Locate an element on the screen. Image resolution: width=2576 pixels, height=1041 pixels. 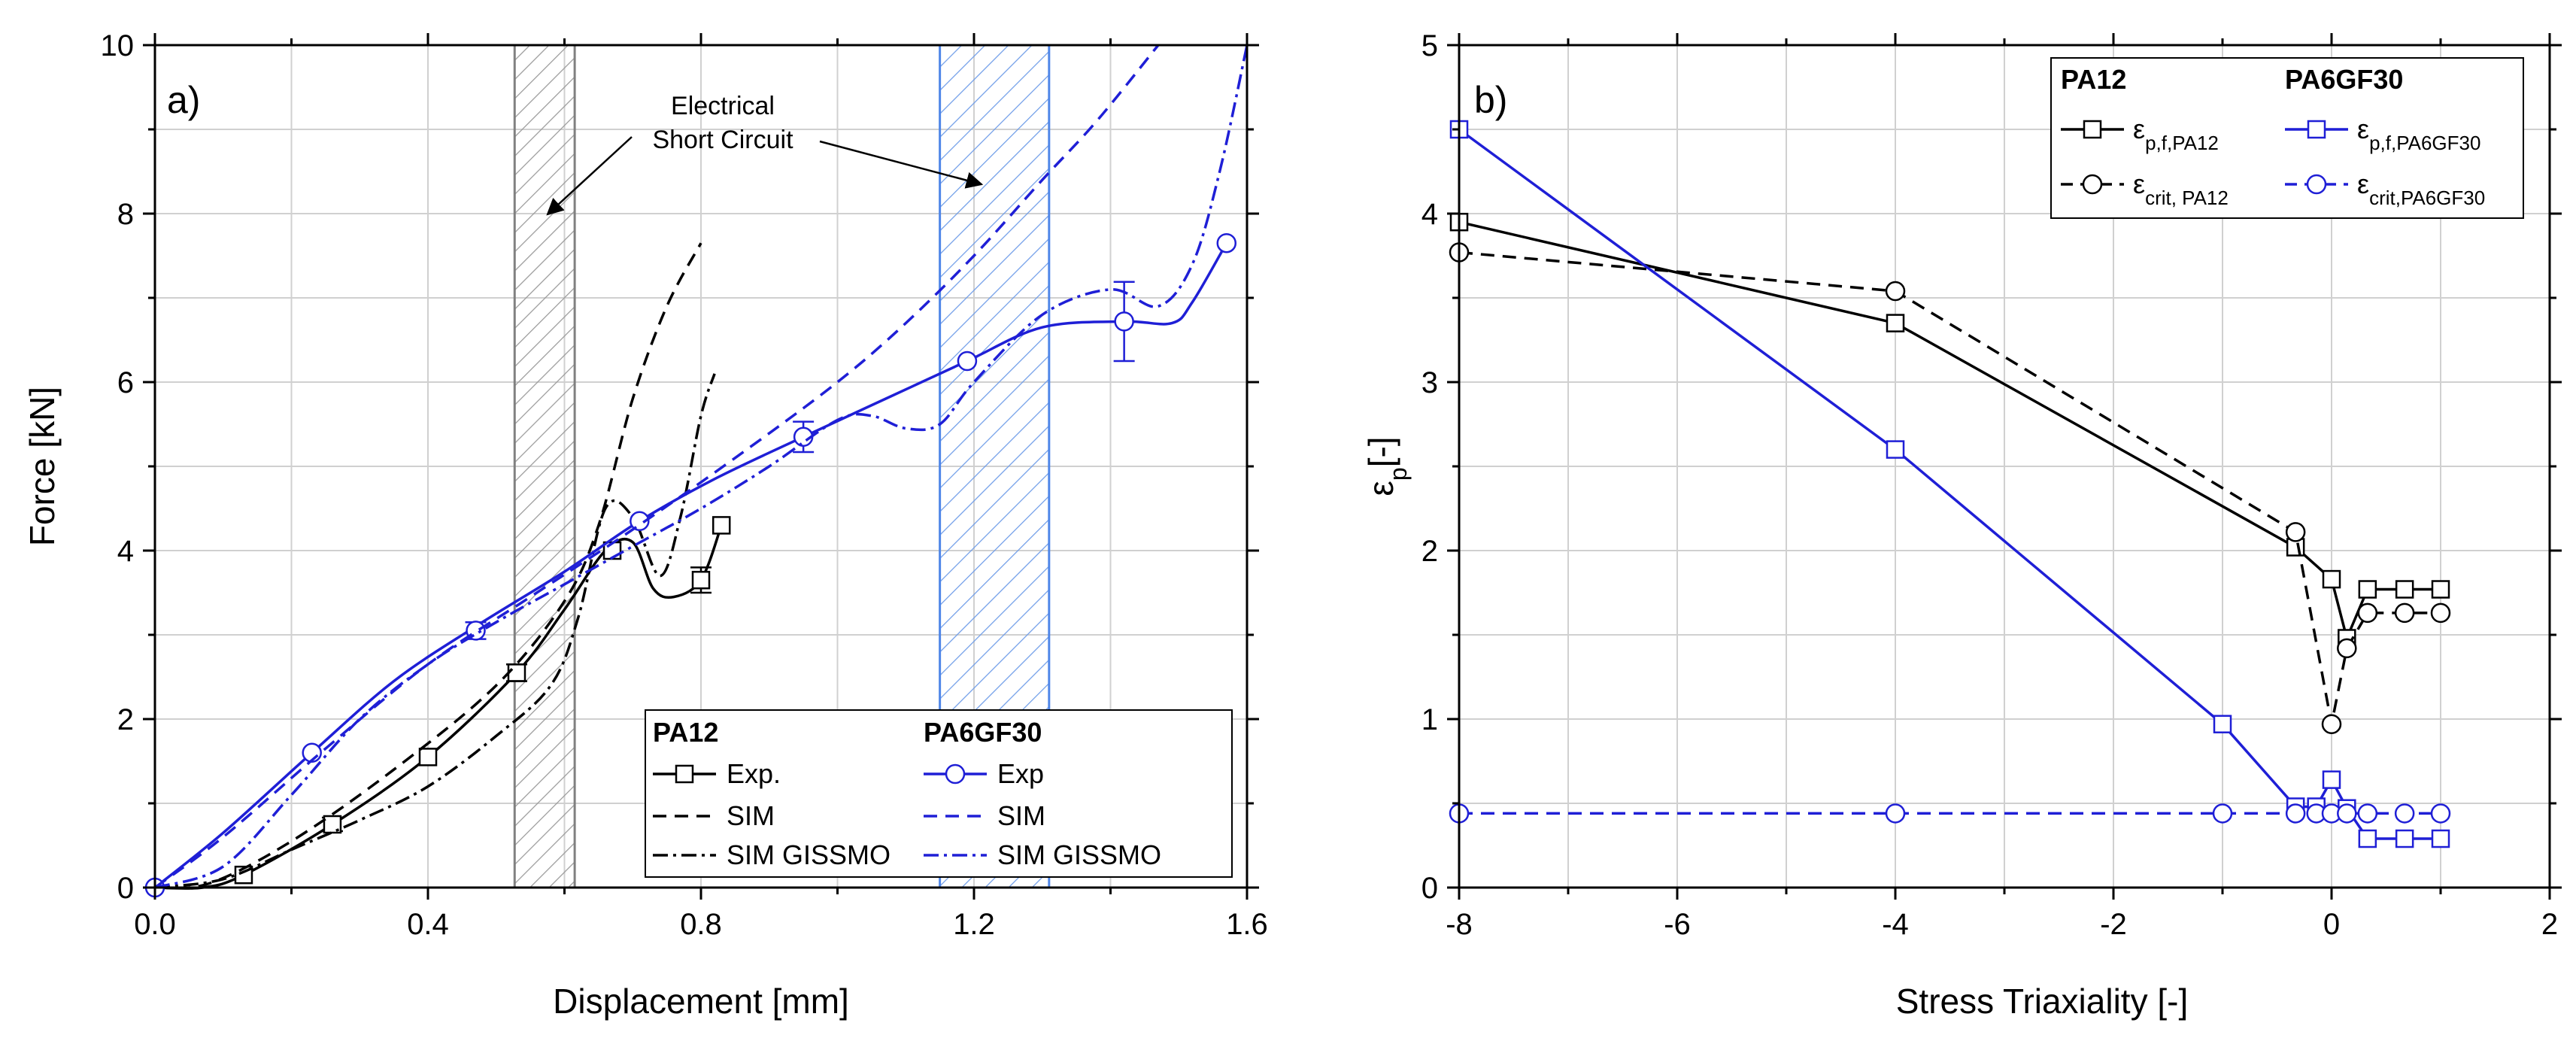
legend-a-pa6-exp: Exp is located at coordinates (1020, 773).